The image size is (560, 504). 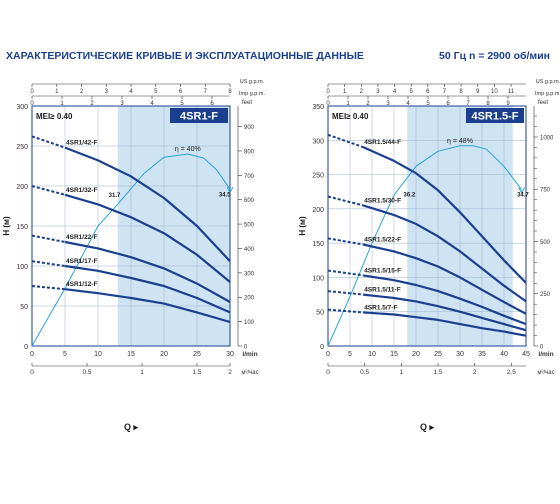 What do you see at coordinates (249, 250) in the screenshot?
I see `chart1-feet-tick-label: 400` at bounding box center [249, 250].